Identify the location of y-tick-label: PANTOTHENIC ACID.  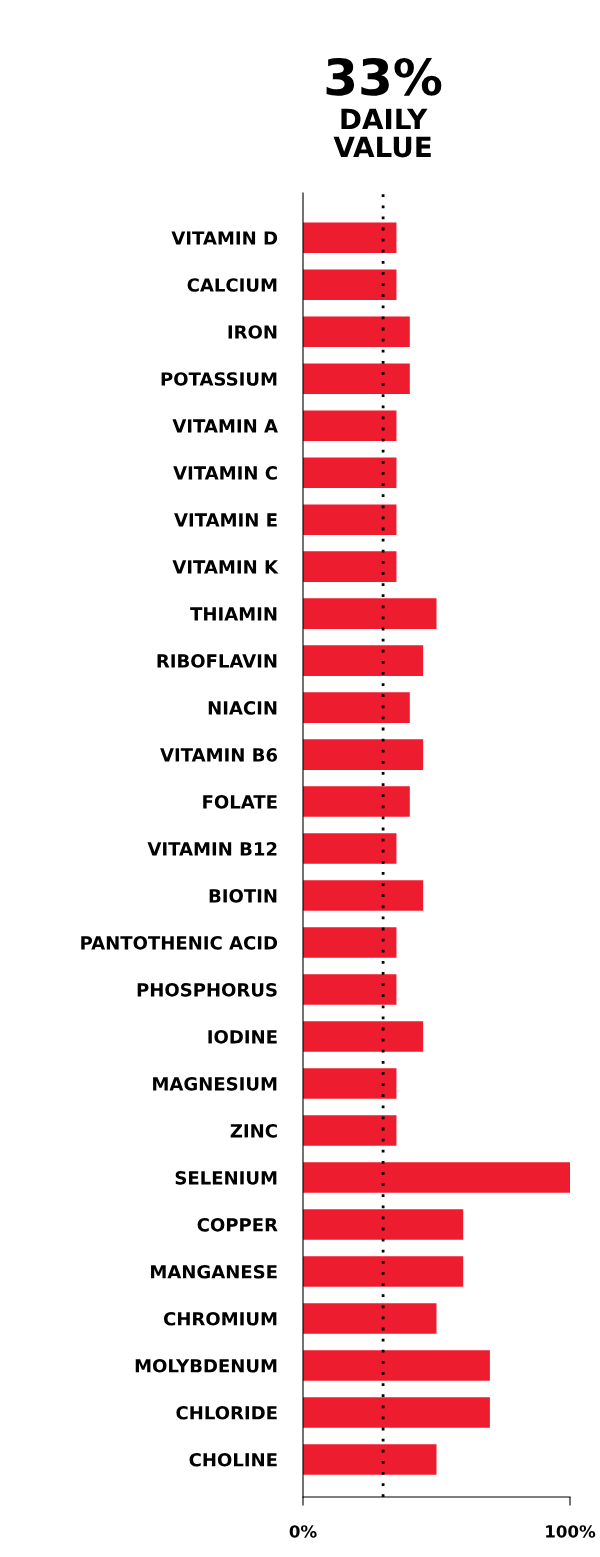
(179, 943).